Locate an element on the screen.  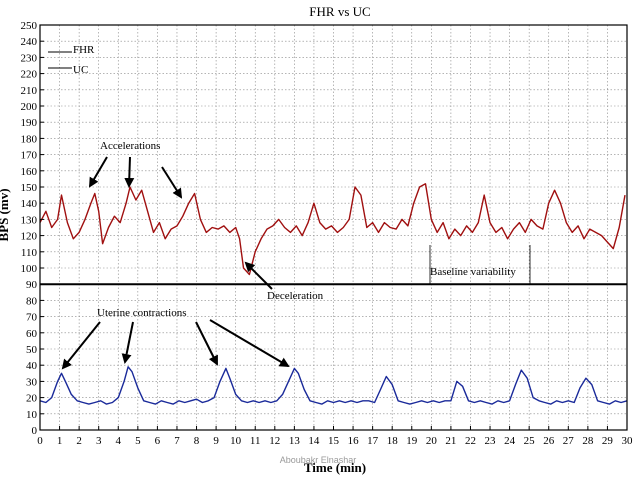
chart-title: FHR vs UC is located at coordinates (339, 11).